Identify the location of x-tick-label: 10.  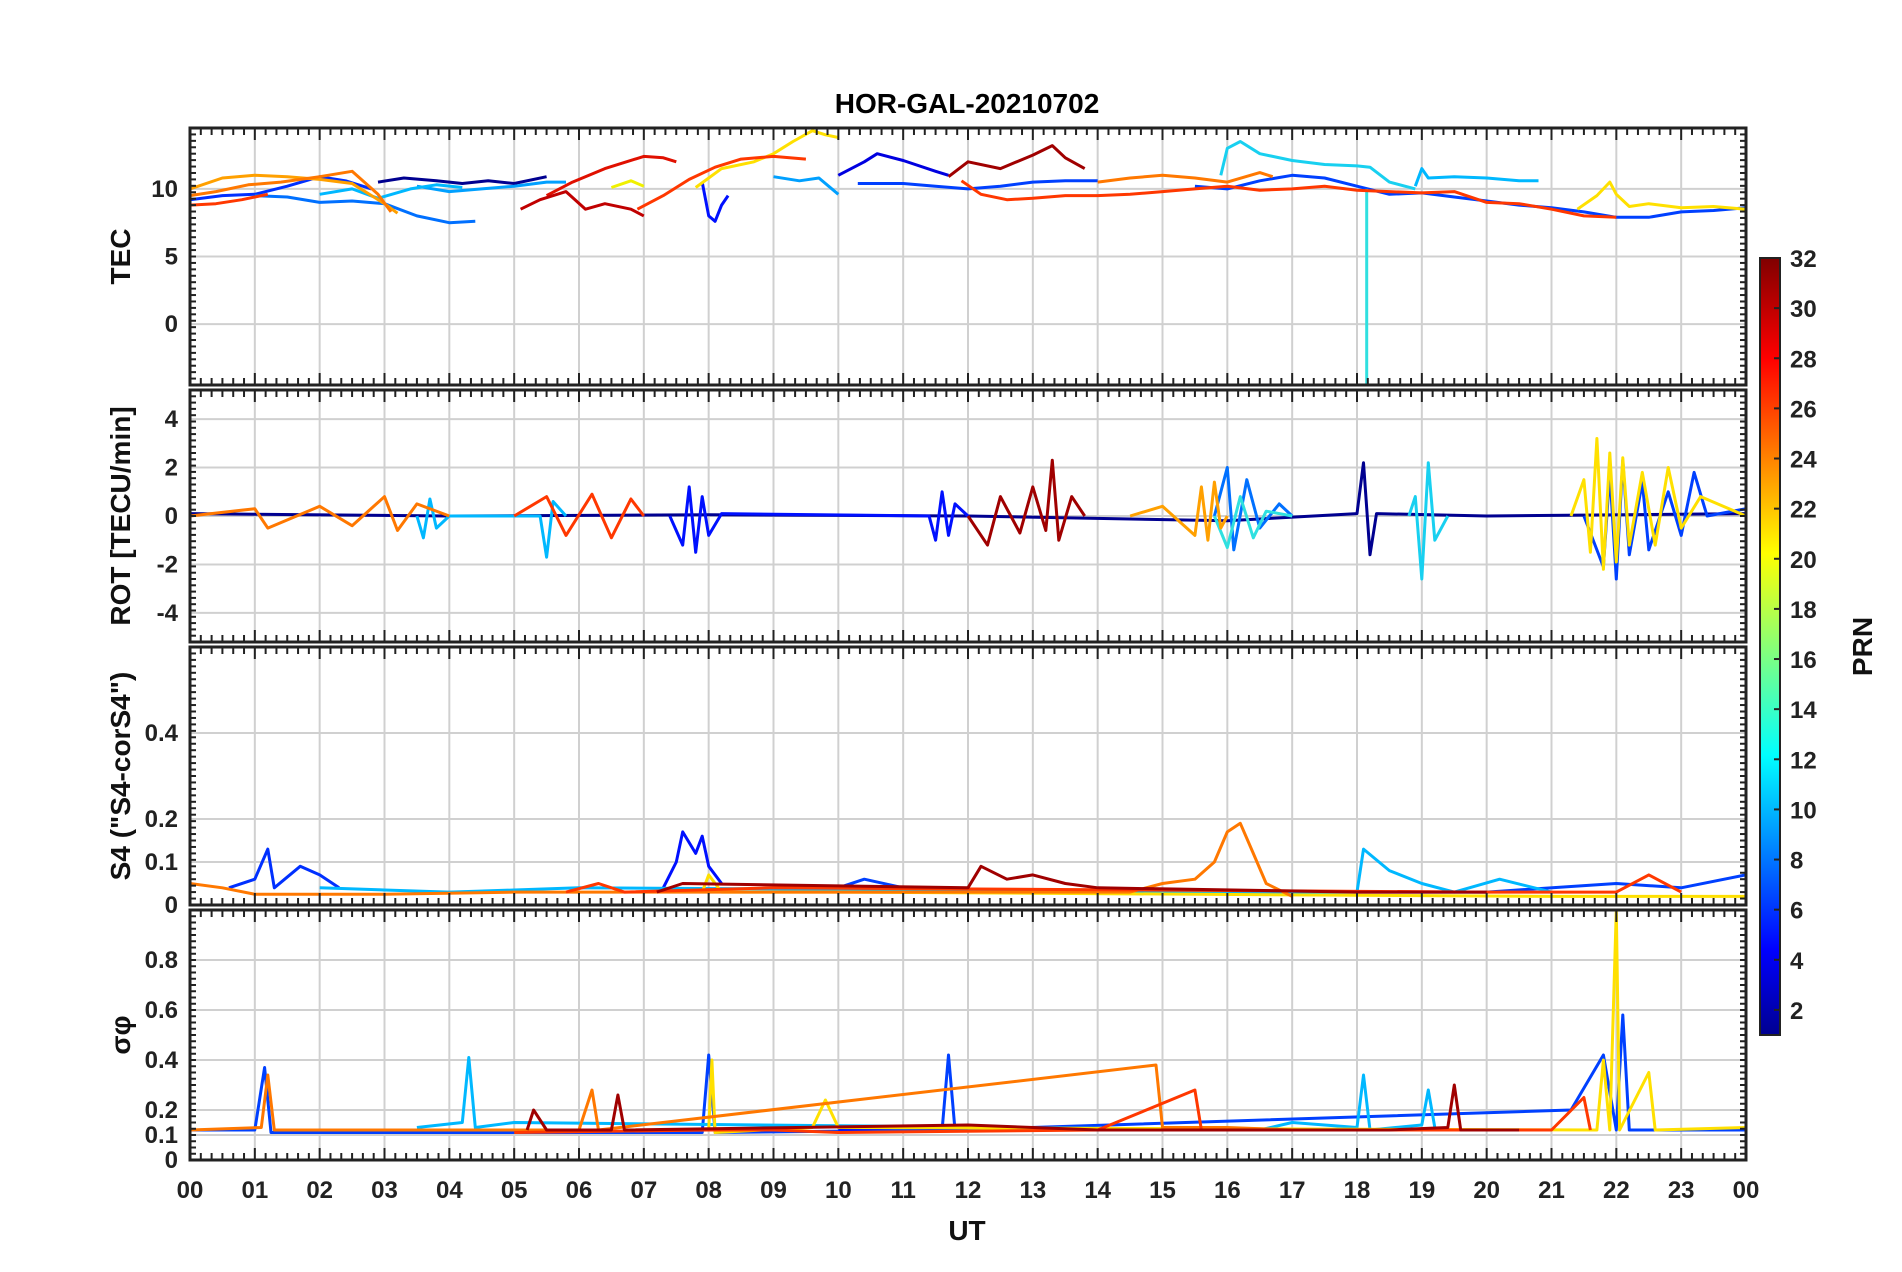
(838, 1190).